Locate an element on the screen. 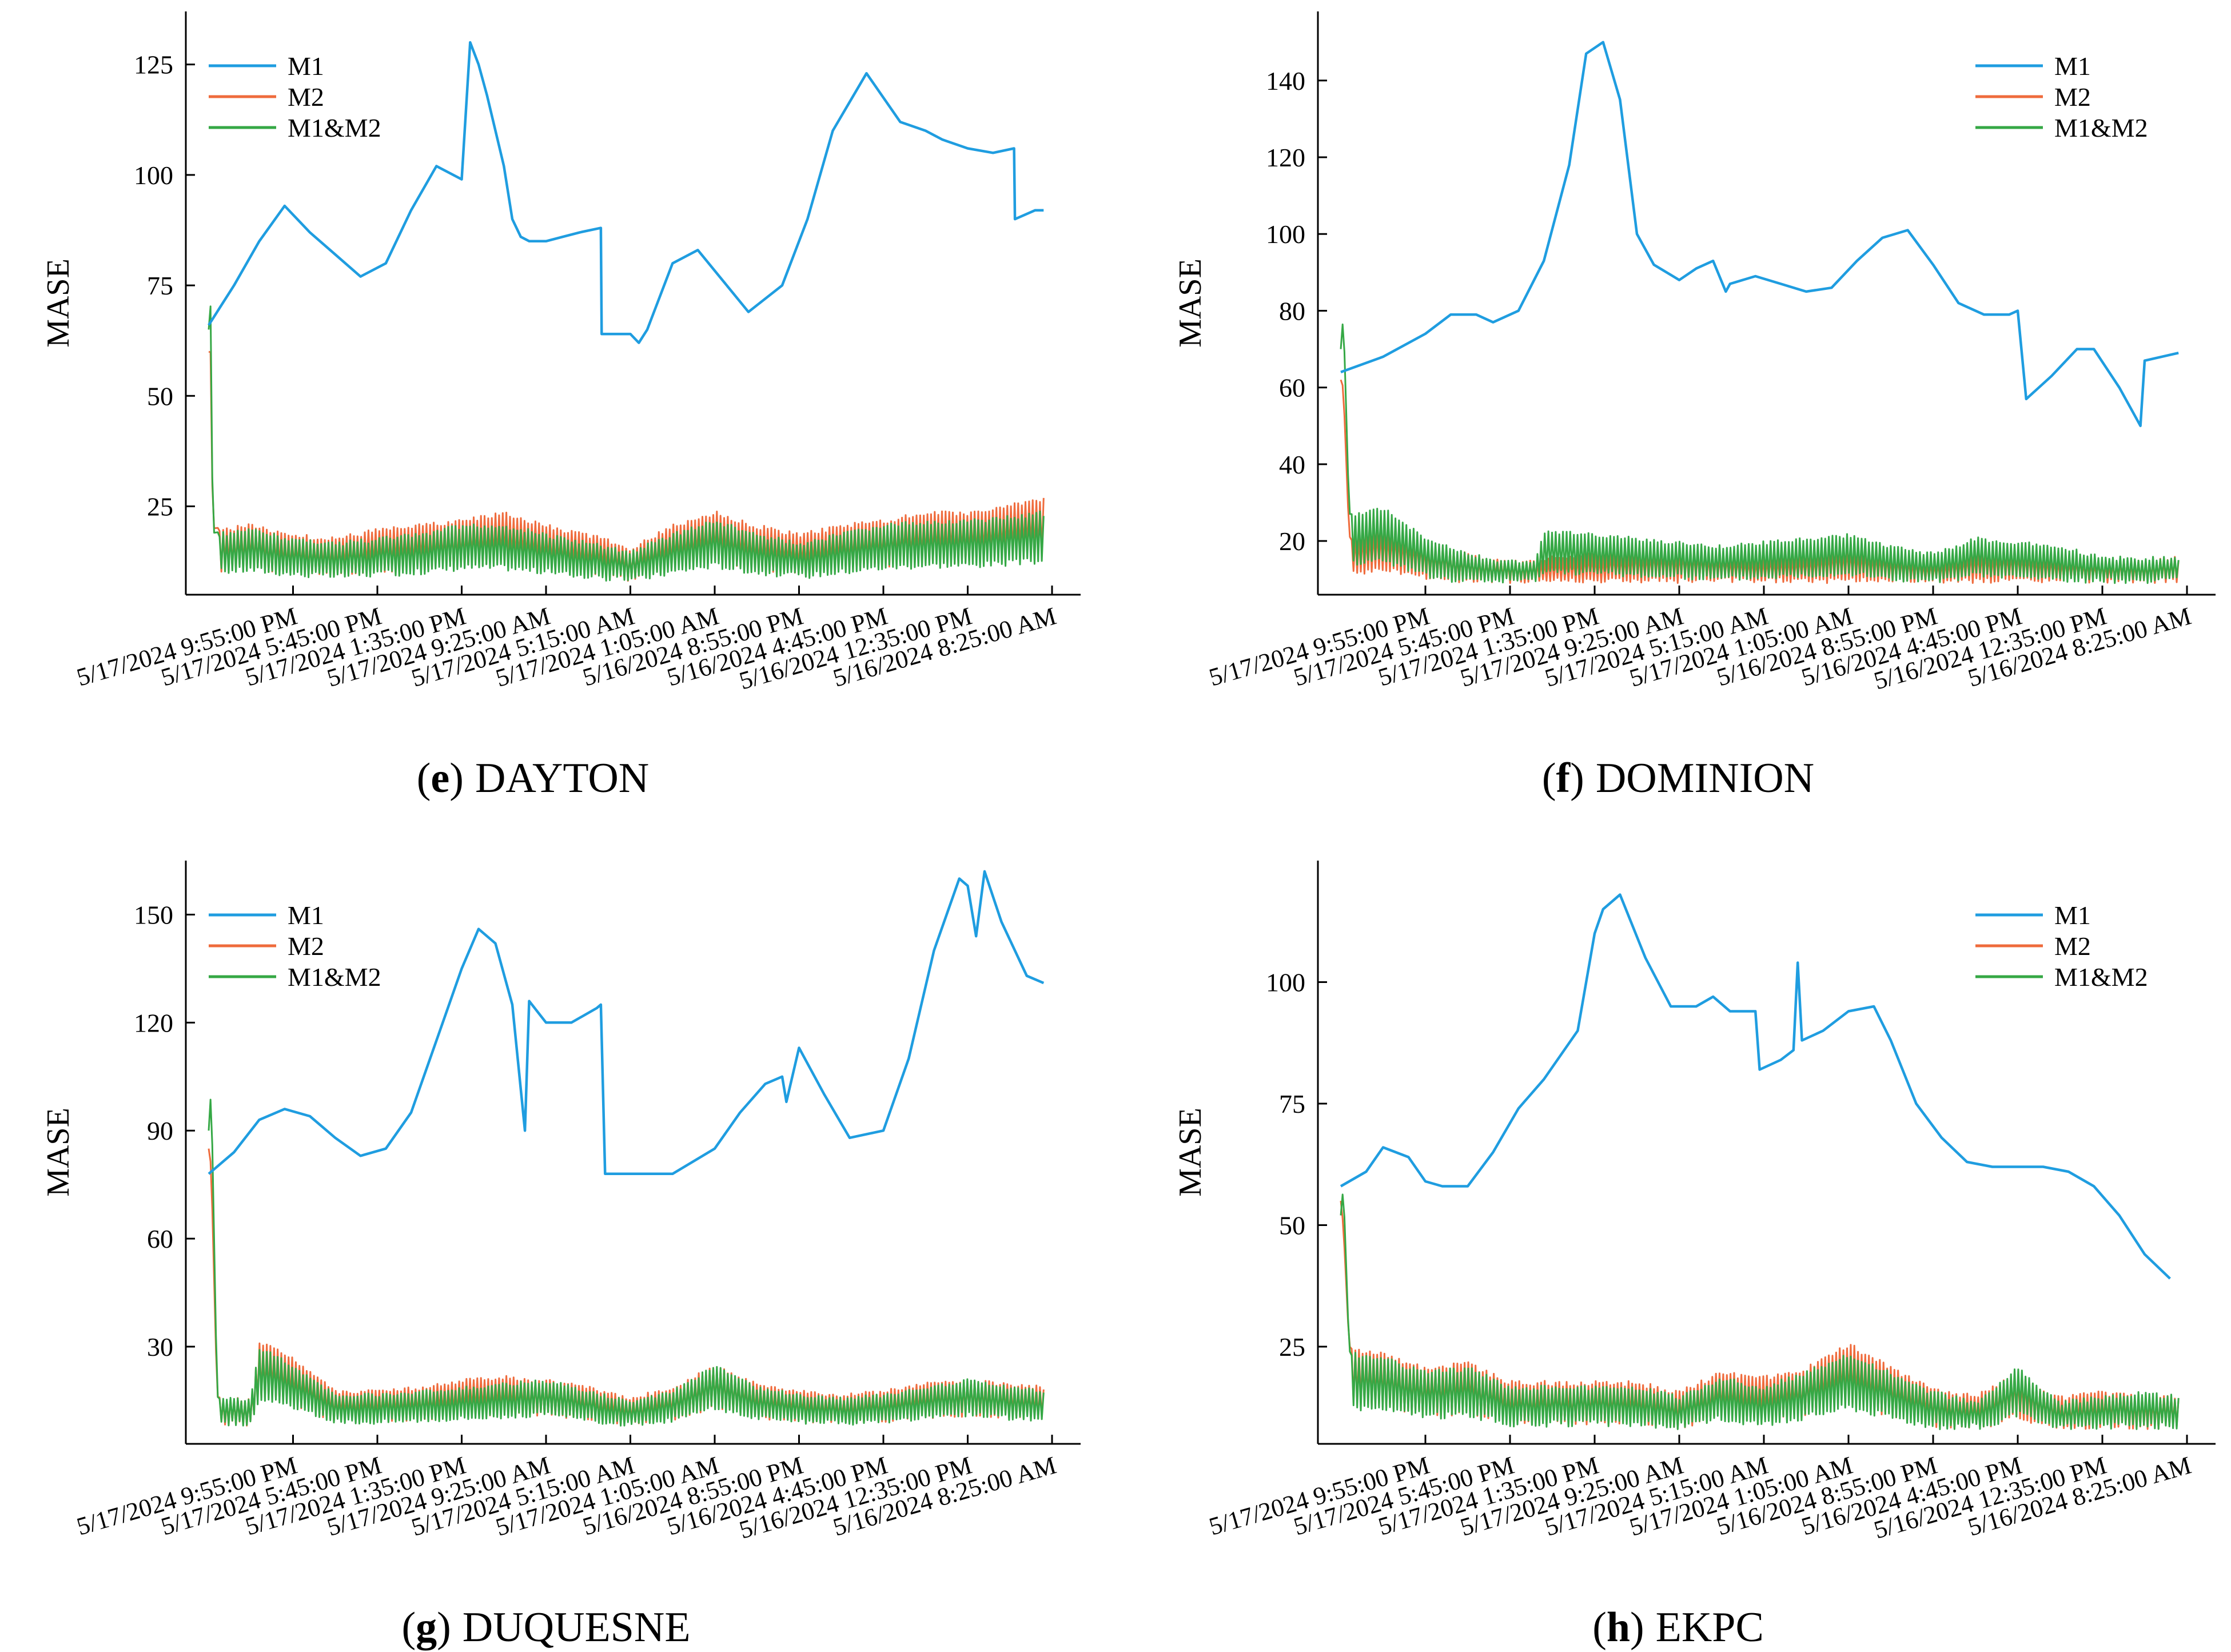  panel-caption: (f) DOMINION is located at coordinates (1678, 778).